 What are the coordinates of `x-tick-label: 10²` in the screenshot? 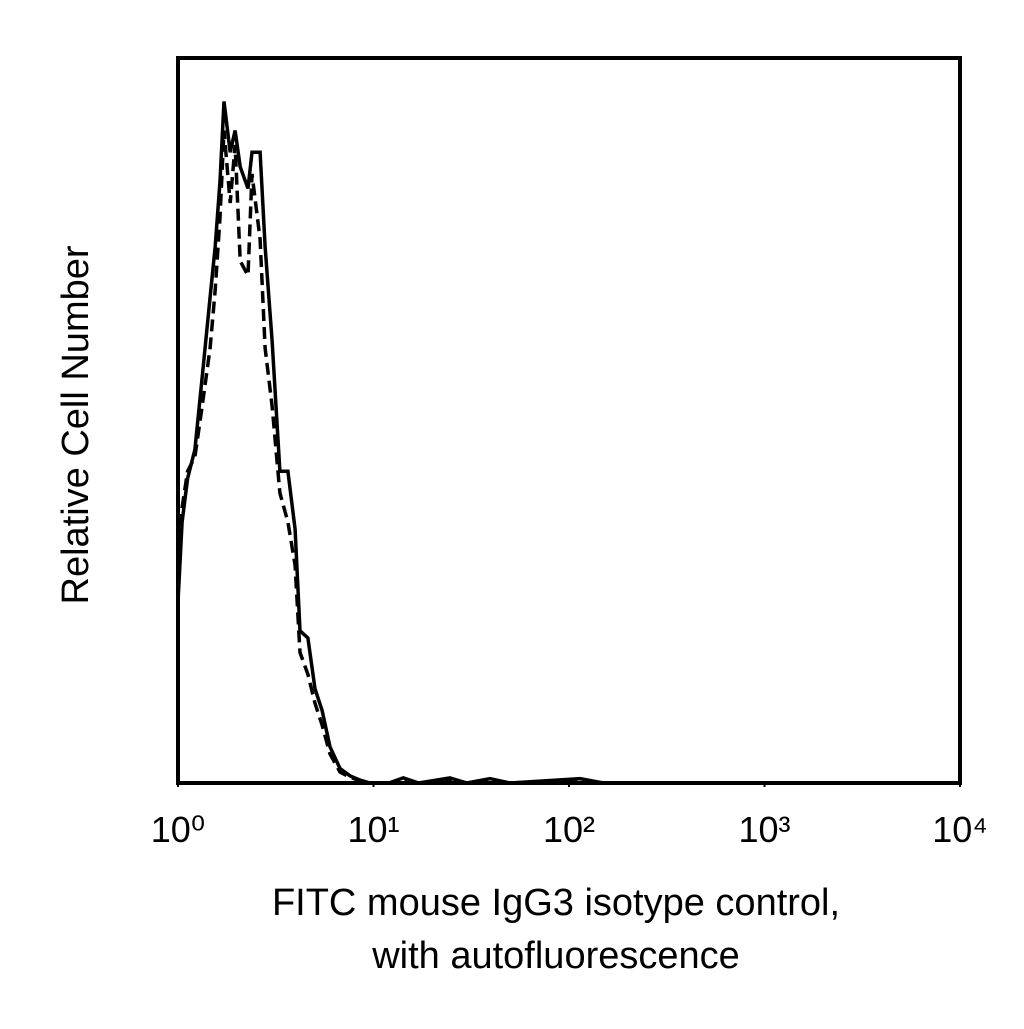 It's located at (569, 829).